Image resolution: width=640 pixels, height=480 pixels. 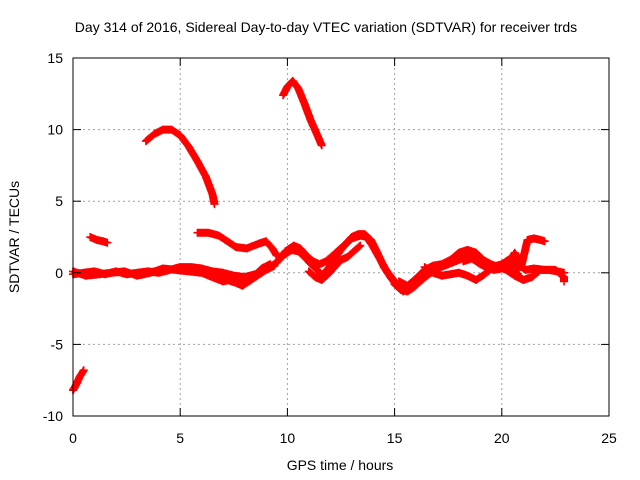 What do you see at coordinates (14, 237) in the screenshot?
I see `y-axis-label: SDTVAR / TECUs` at bounding box center [14, 237].